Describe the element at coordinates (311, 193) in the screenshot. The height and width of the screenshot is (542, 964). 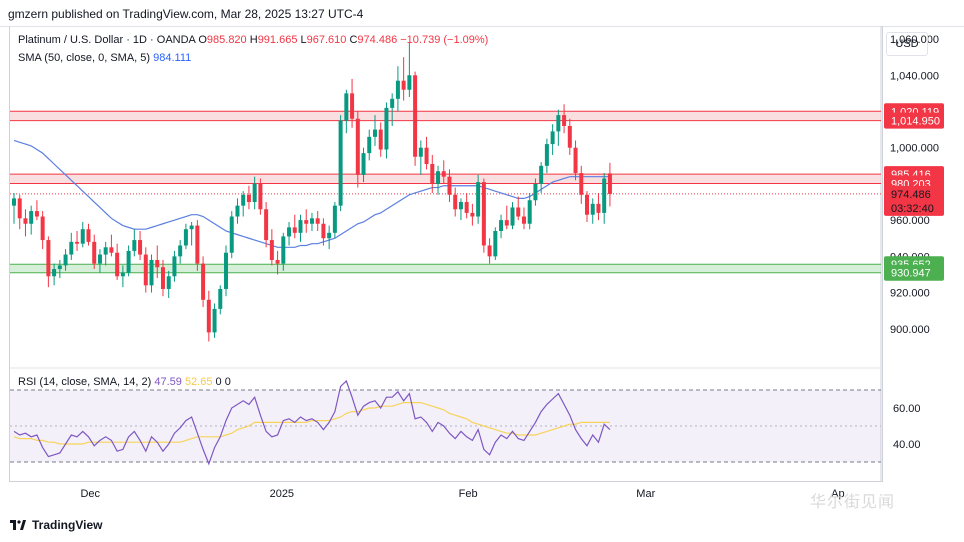
I see `sma-line` at that location.